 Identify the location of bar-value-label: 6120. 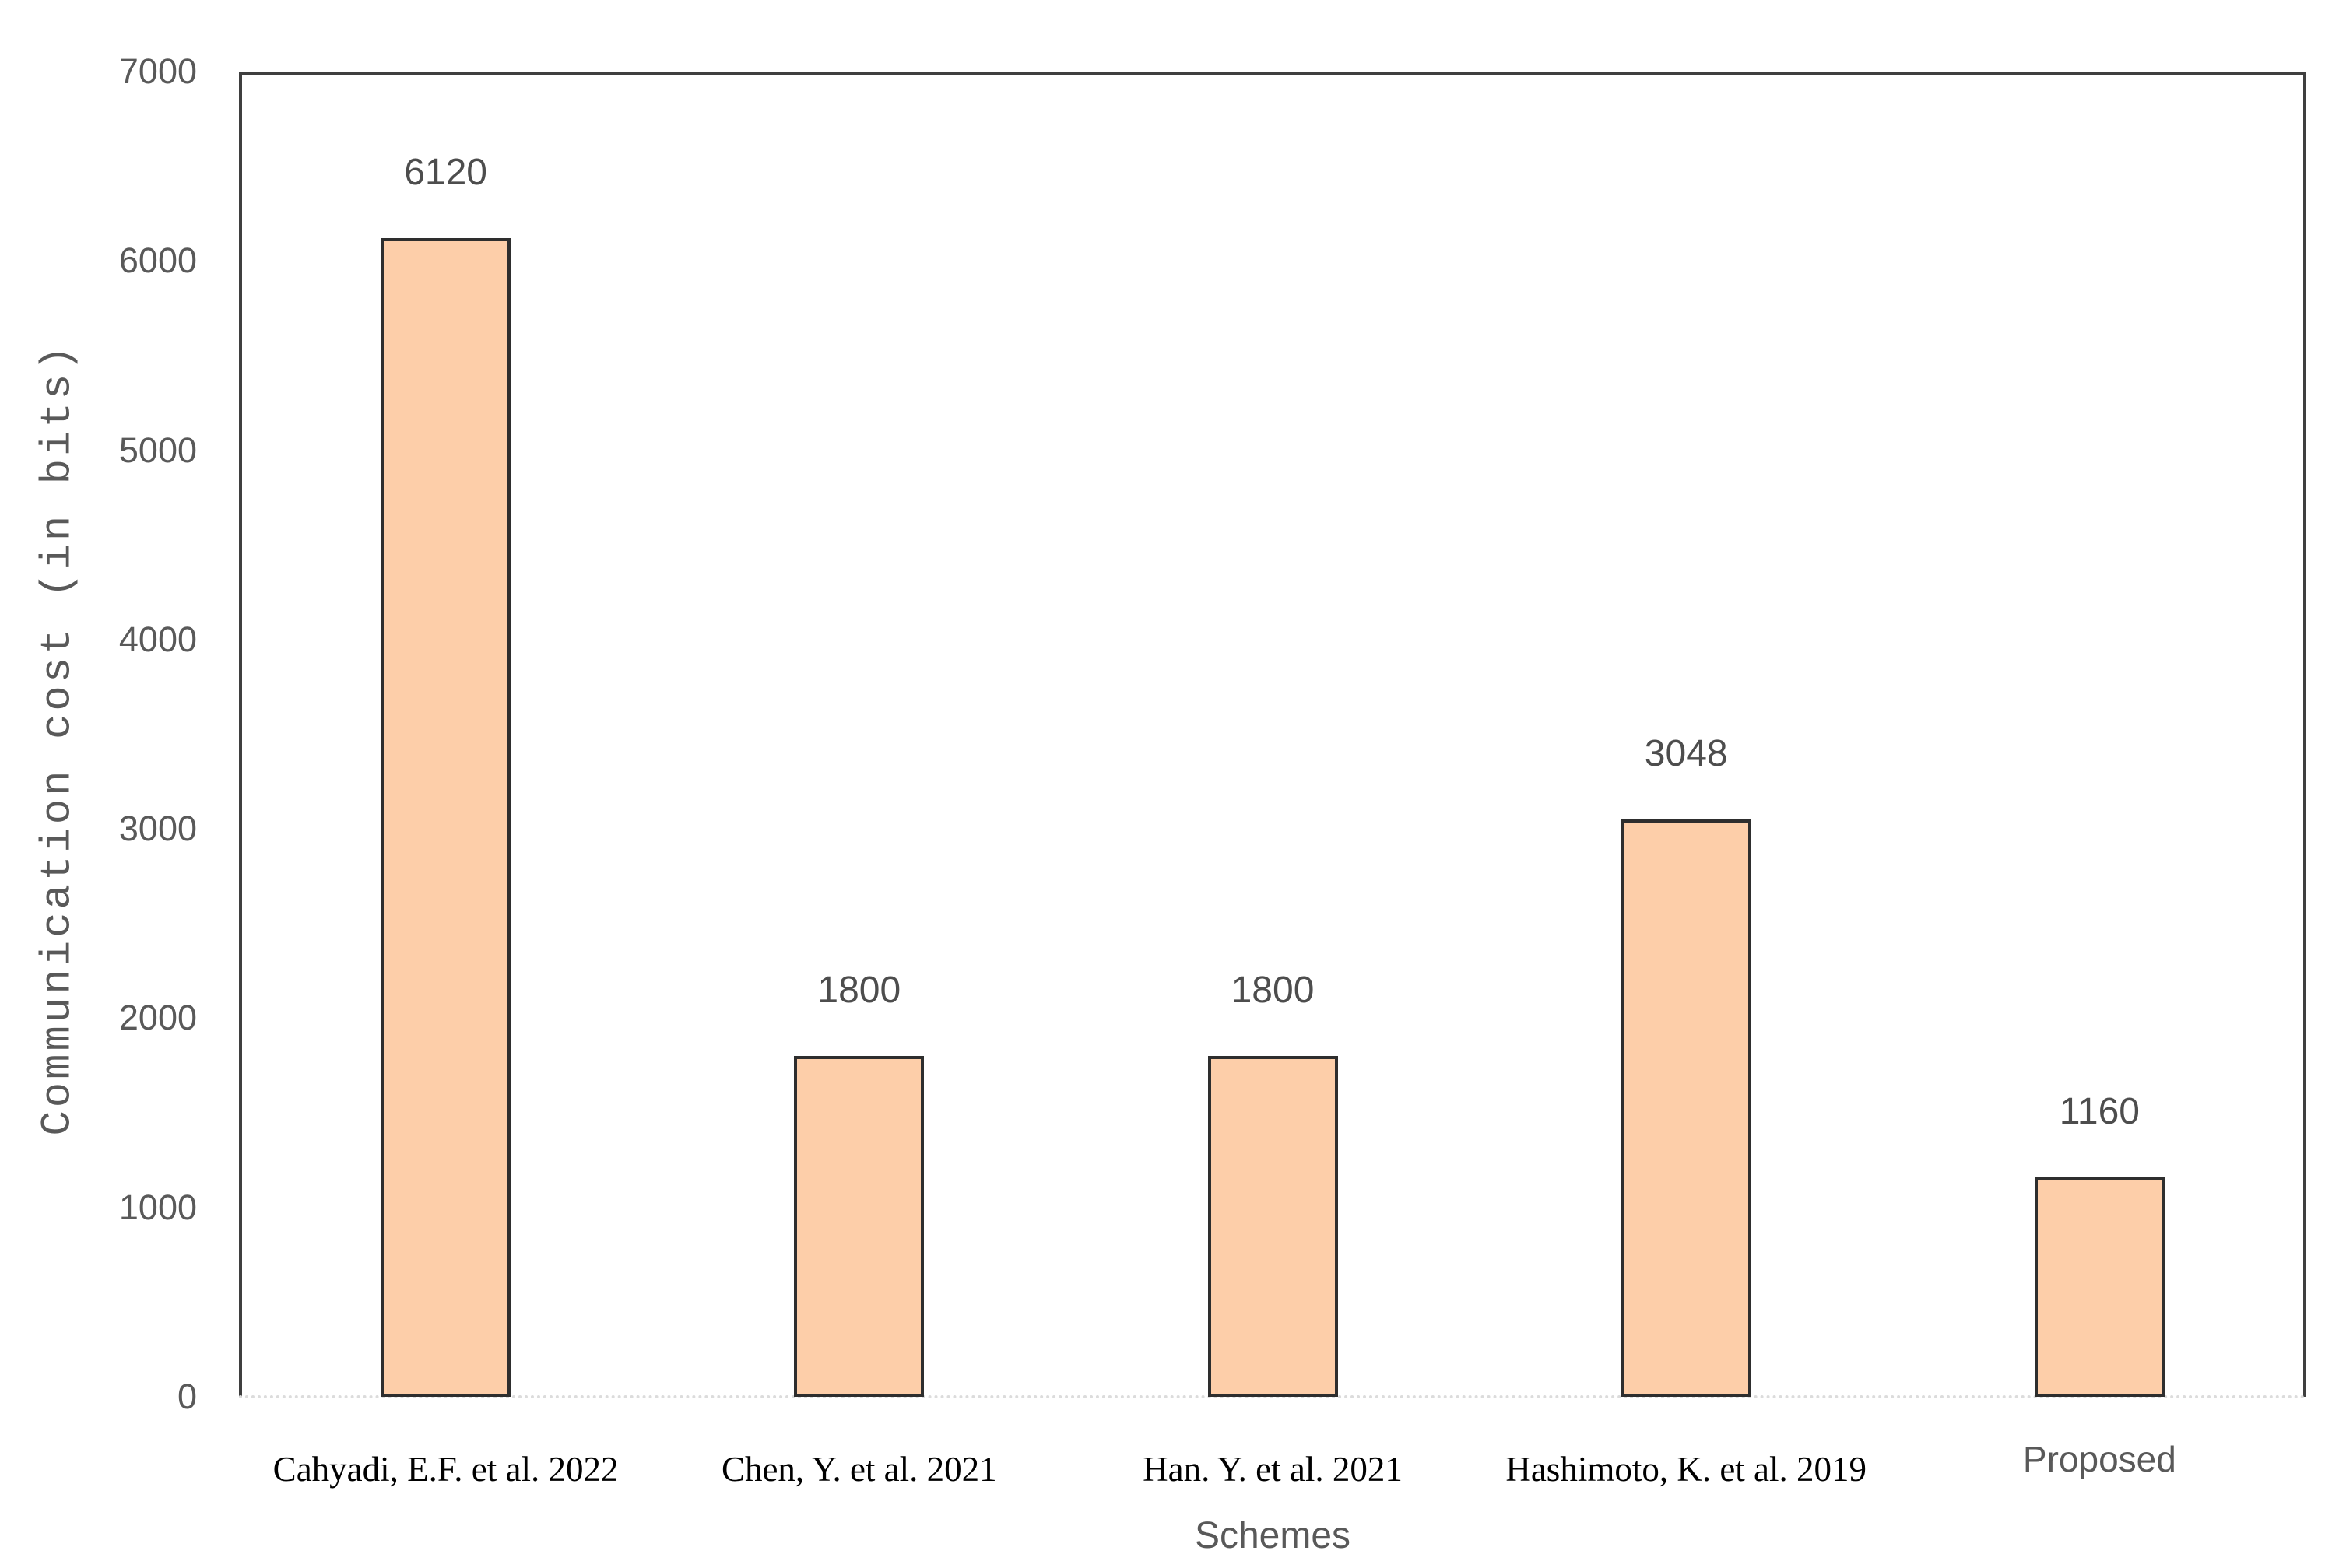
(445, 173).